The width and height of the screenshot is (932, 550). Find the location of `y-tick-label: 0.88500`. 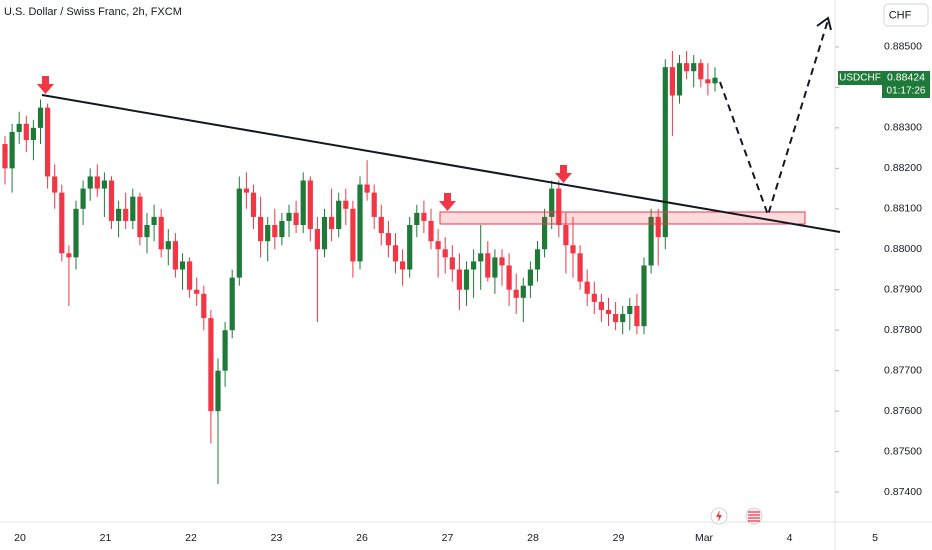

y-tick-label: 0.88500 is located at coordinates (903, 47).